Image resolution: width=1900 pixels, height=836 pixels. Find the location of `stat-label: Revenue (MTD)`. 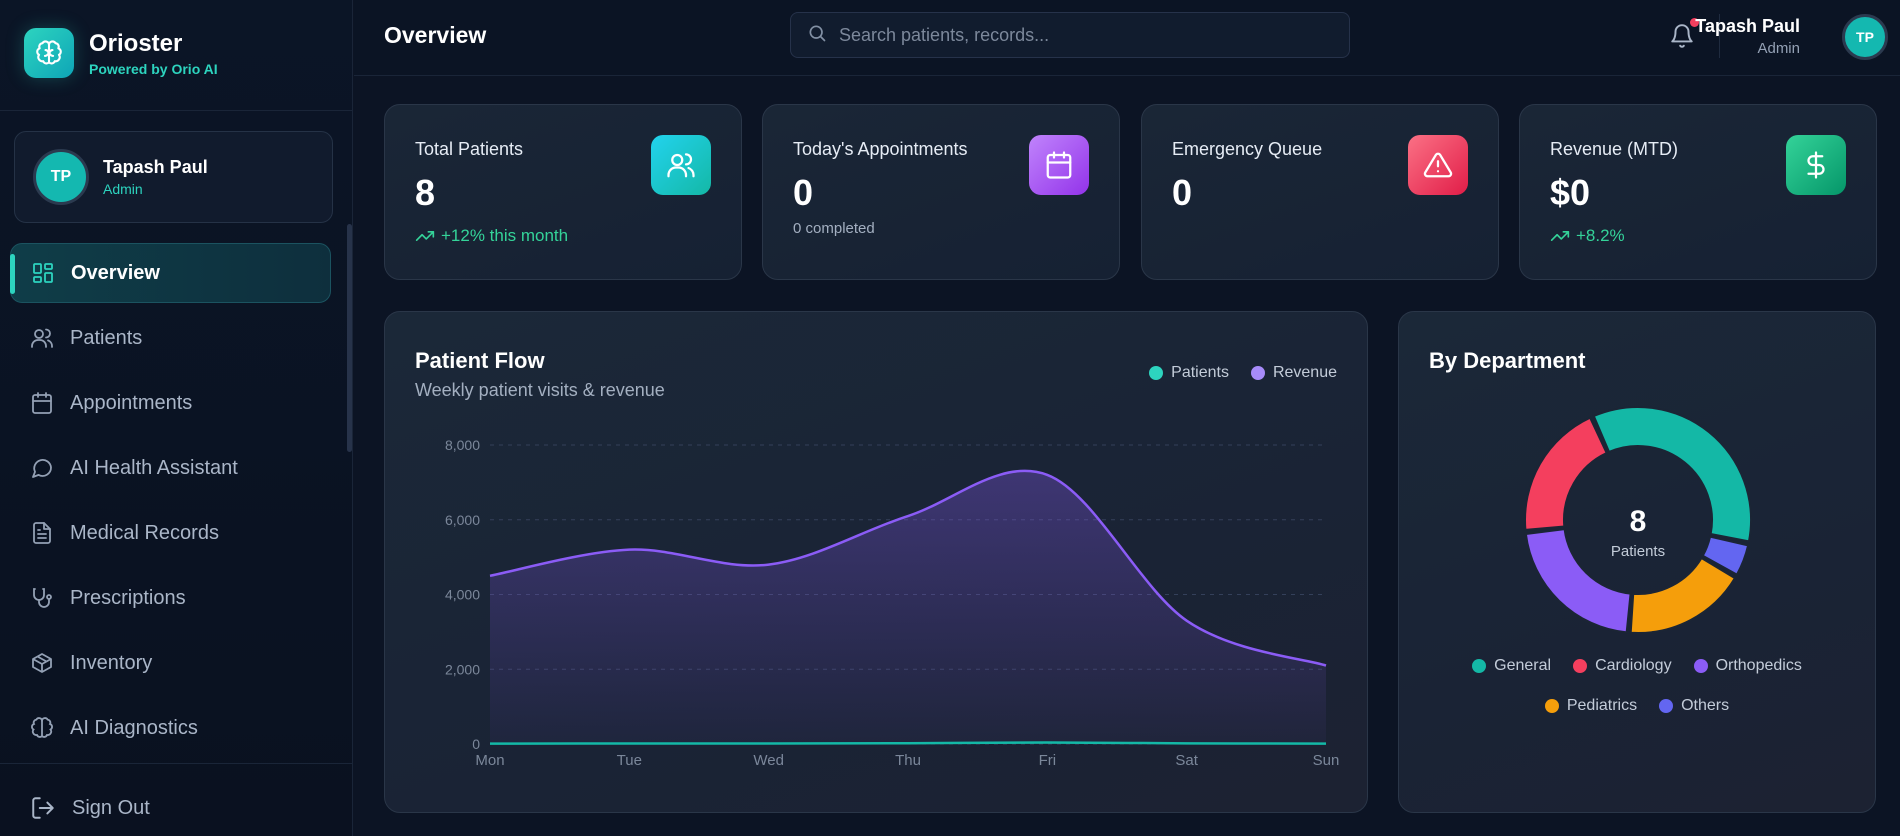

stat-label: Revenue (MTD) is located at coordinates (1614, 149).